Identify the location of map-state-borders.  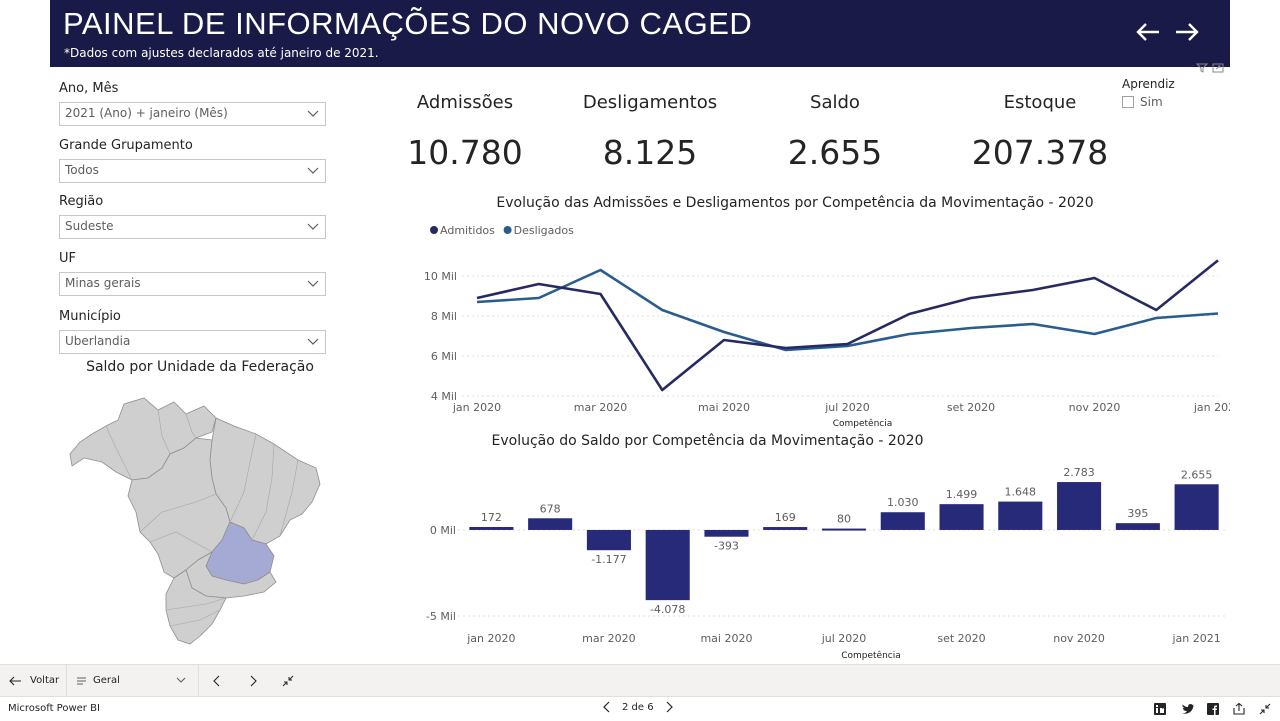
(202, 518).